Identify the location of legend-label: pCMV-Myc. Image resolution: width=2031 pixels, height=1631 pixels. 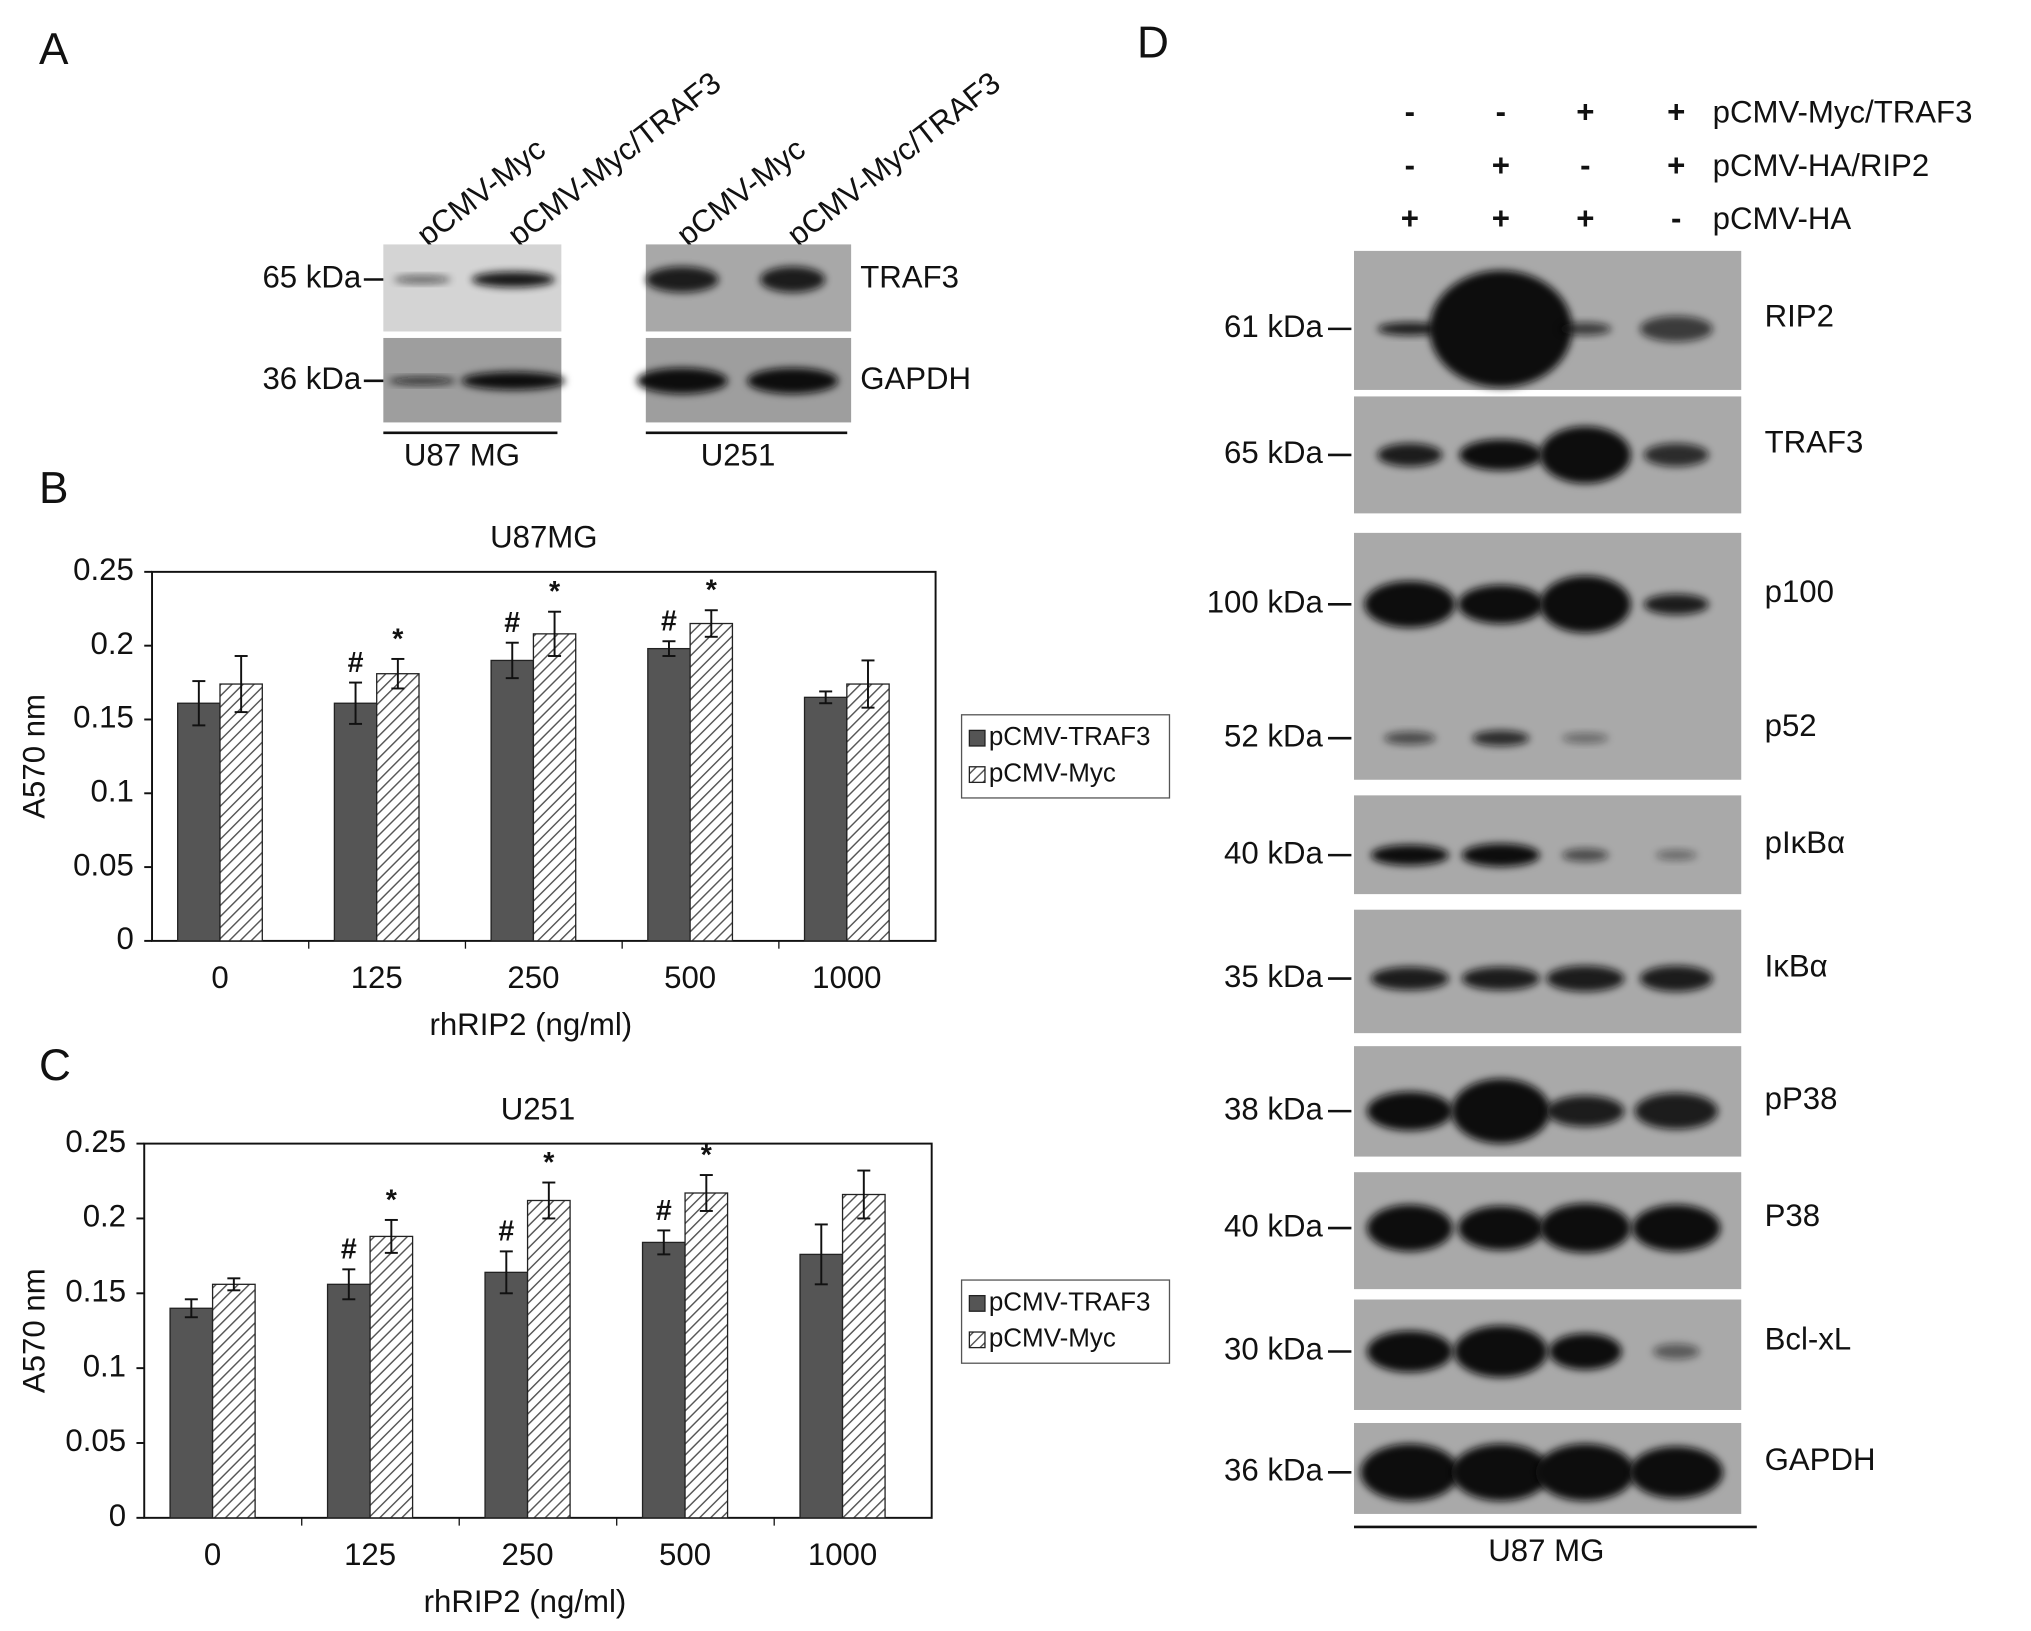
(1052, 1338).